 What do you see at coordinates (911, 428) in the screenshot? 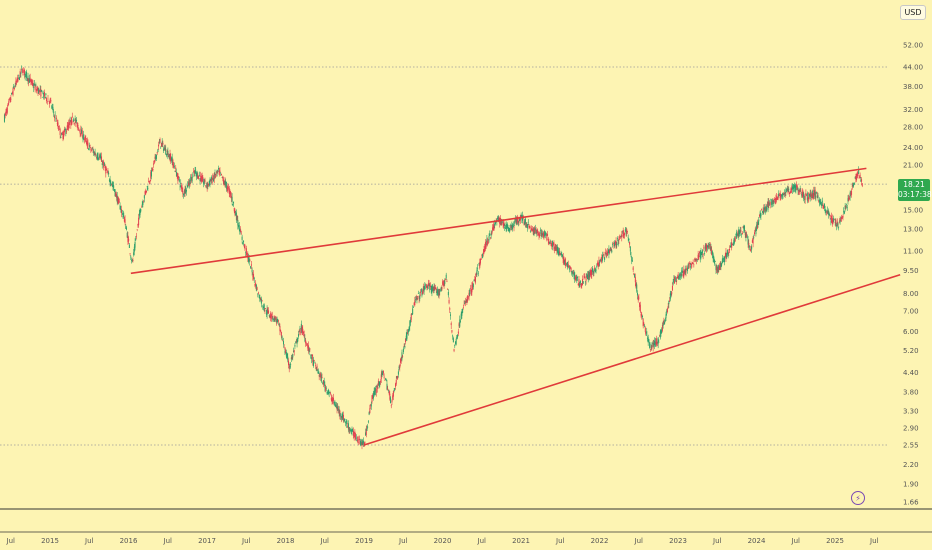
I see `price-tick-label: 2.90` at bounding box center [911, 428].